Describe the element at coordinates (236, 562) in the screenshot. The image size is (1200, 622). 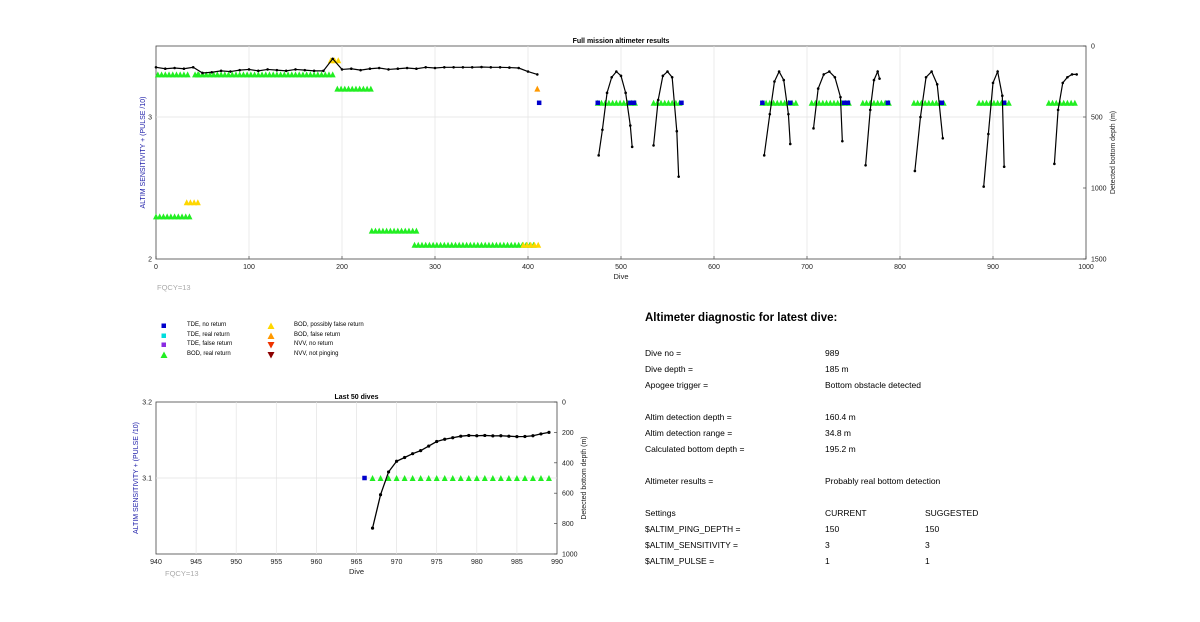
I see `x-tick-label: 950` at that location.